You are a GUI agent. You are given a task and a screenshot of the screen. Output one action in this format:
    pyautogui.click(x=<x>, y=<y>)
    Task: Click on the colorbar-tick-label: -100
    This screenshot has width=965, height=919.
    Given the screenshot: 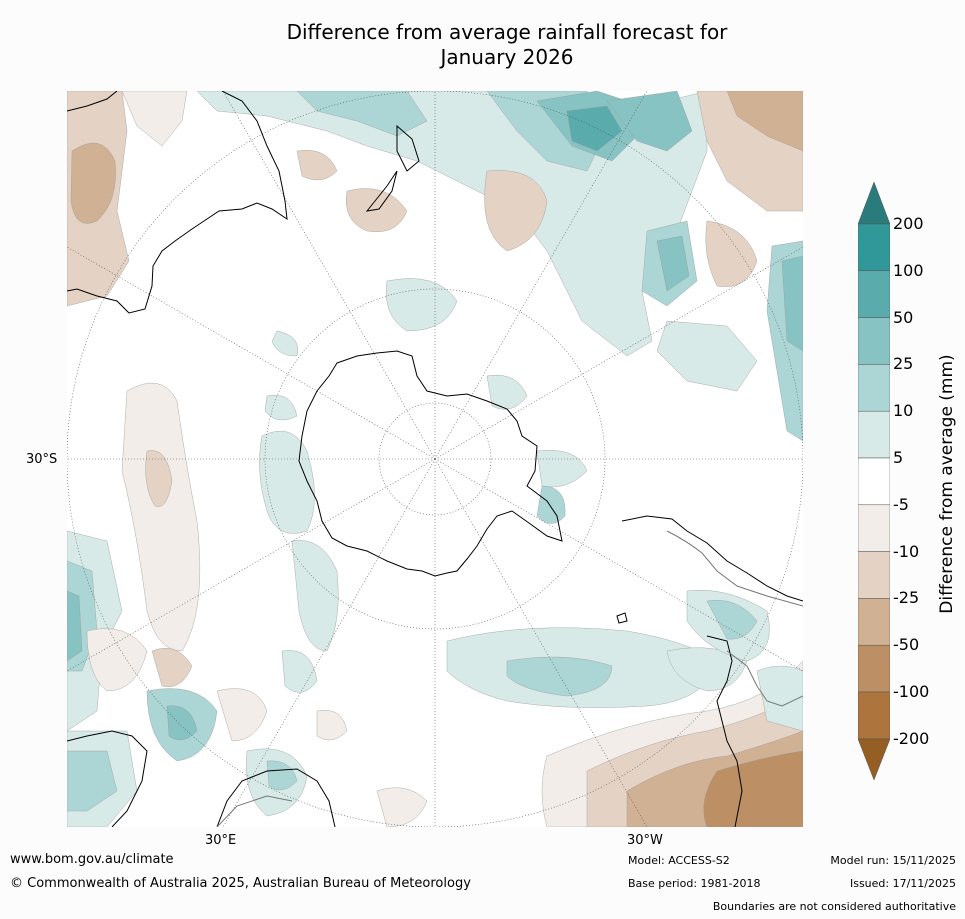 What is the action you would take?
    pyautogui.click(x=911, y=691)
    